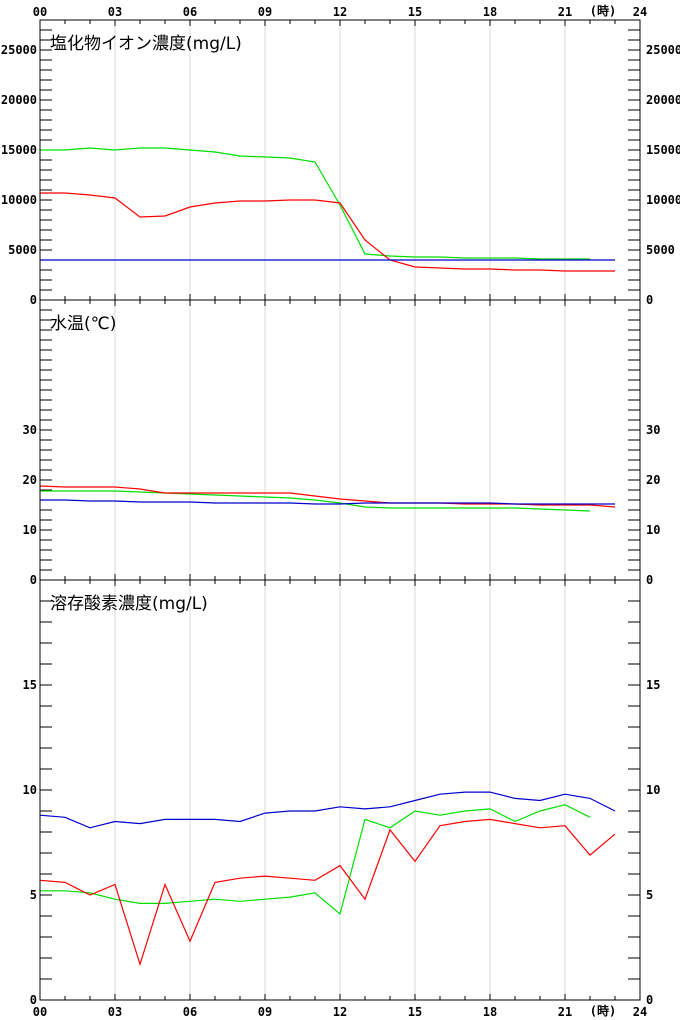 The width and height of the screenshot is (680, 1020). Describe the element at coordinates (265, 12) in the screenshot. I see `x-tick-label-top: 09` at that location.